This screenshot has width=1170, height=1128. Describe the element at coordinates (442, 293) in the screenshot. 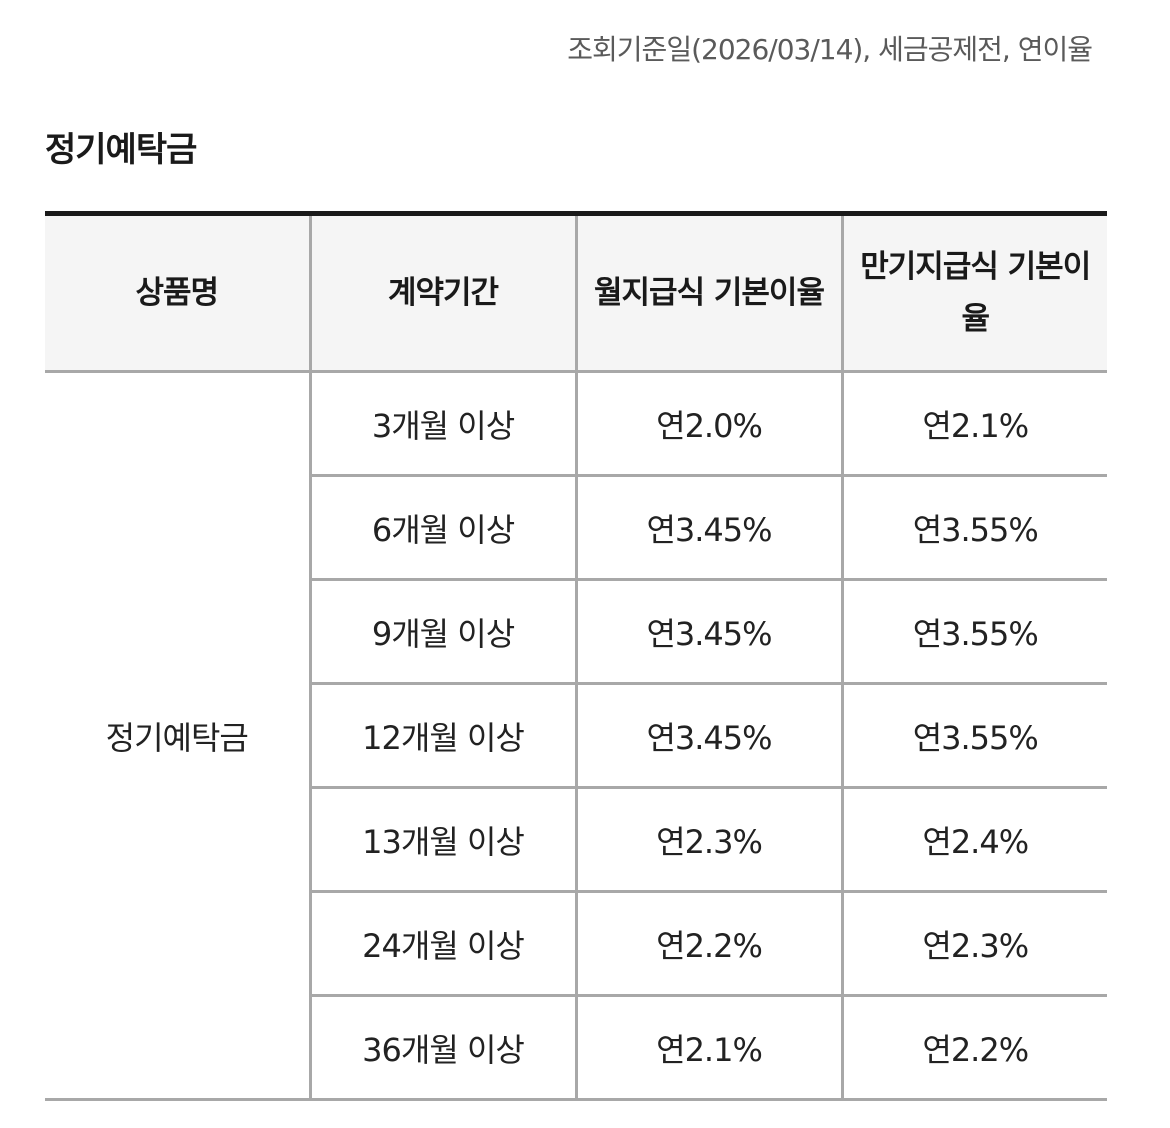

I see `header-contract-period: 계약기간` at that location.